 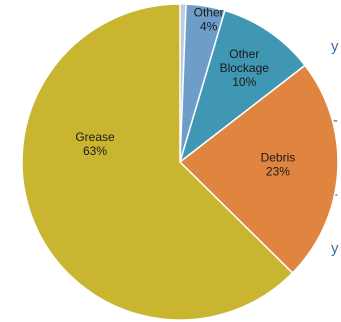 I want to click on pie-slice-label-1: Other 4%, so click(x=209, y=19).